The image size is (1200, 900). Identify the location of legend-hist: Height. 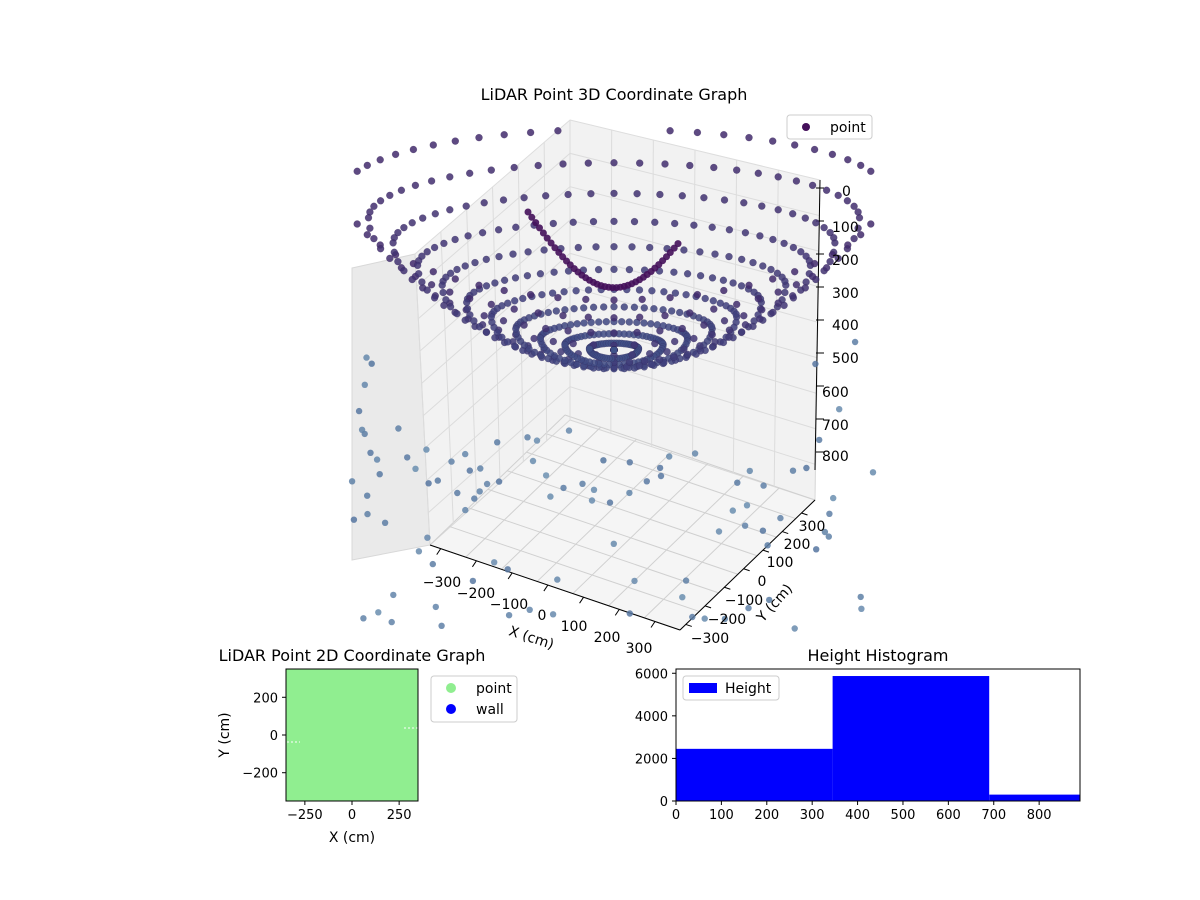
(731, 688).